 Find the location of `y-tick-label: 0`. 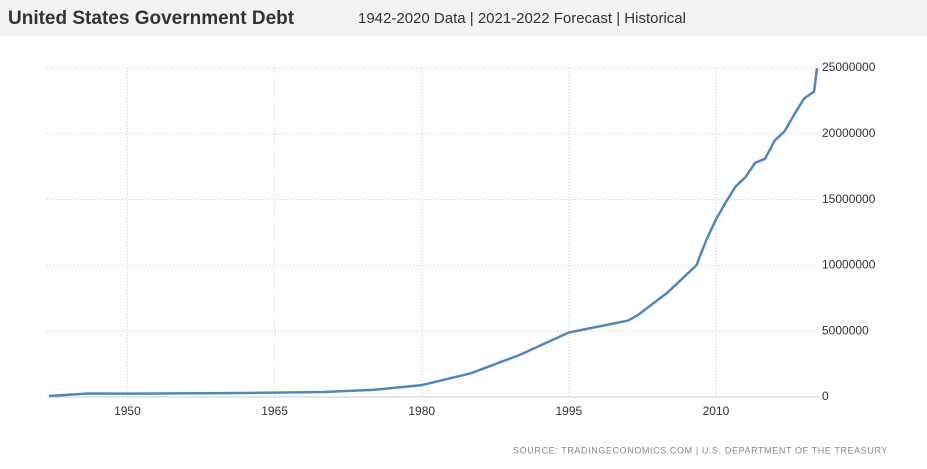

y-tick-label: 0 is located at coordinates (825, 396).